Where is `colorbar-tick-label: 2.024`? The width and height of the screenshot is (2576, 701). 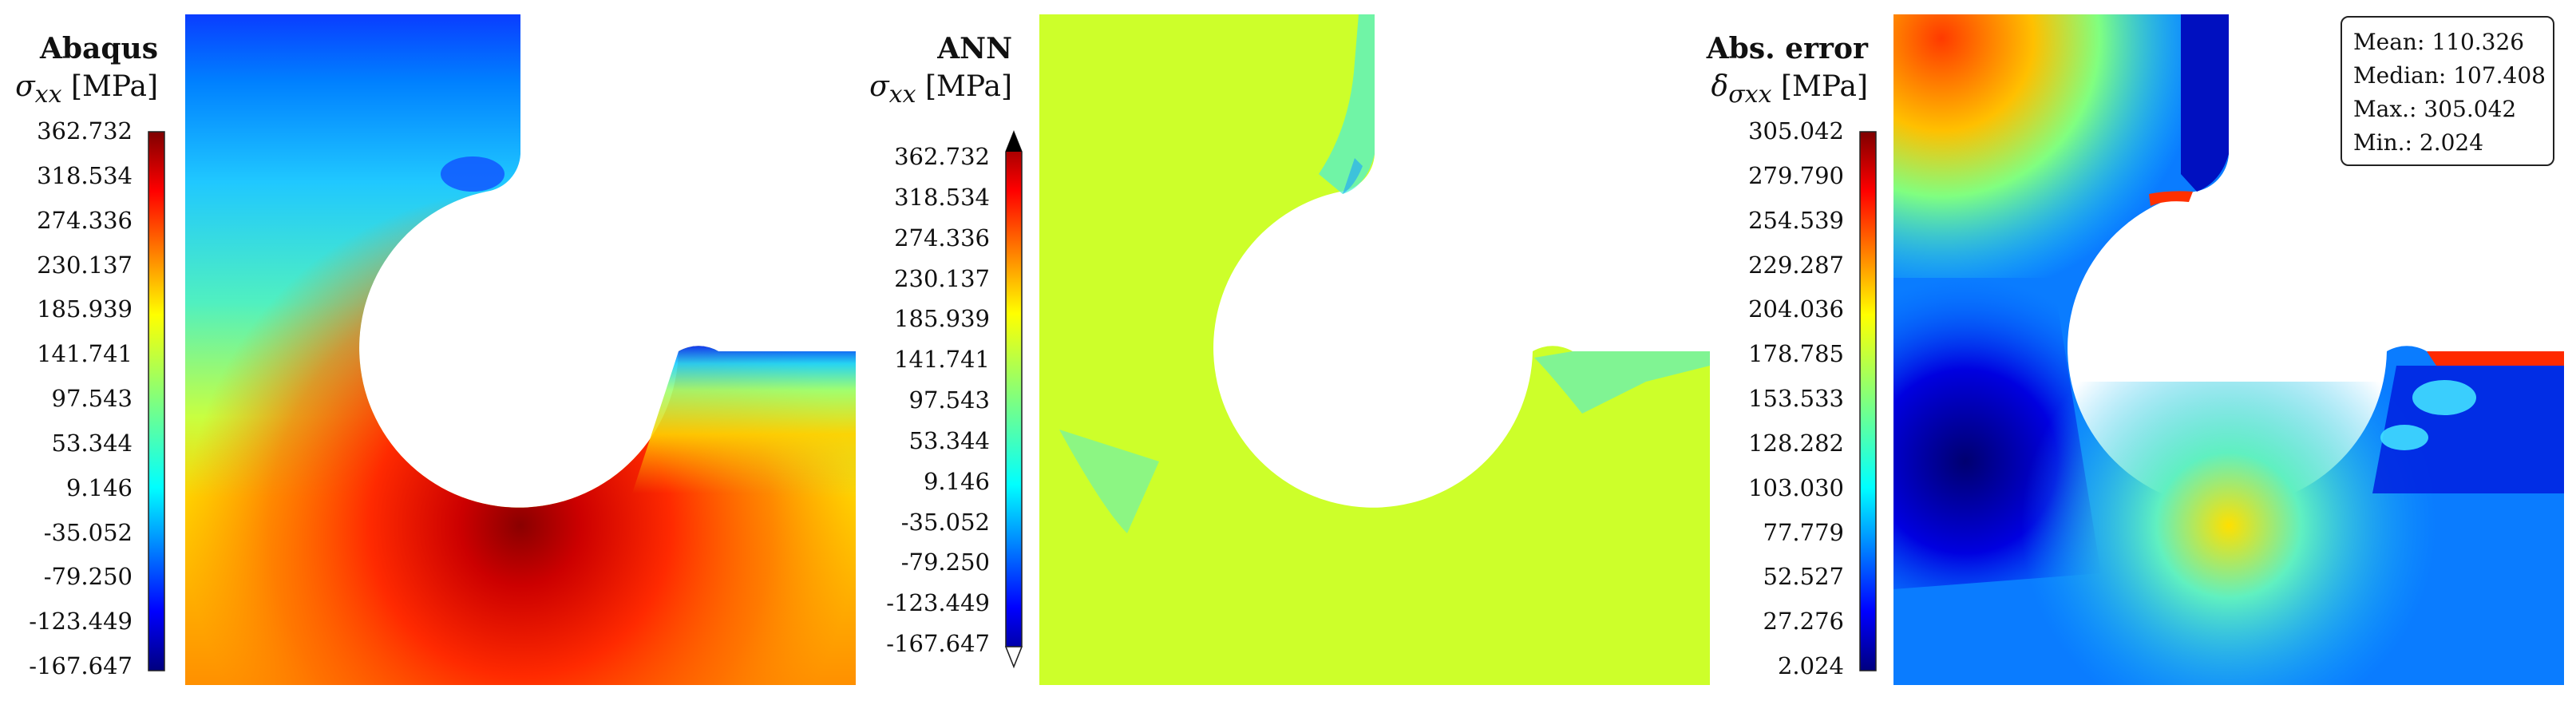
colorbar-tick-label: 2.024 is located at coordinates (1811, 666).